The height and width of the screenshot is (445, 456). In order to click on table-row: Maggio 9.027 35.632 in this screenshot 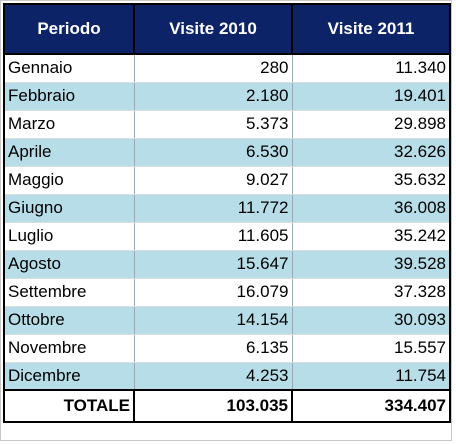, I will do `click(227, 180)`.